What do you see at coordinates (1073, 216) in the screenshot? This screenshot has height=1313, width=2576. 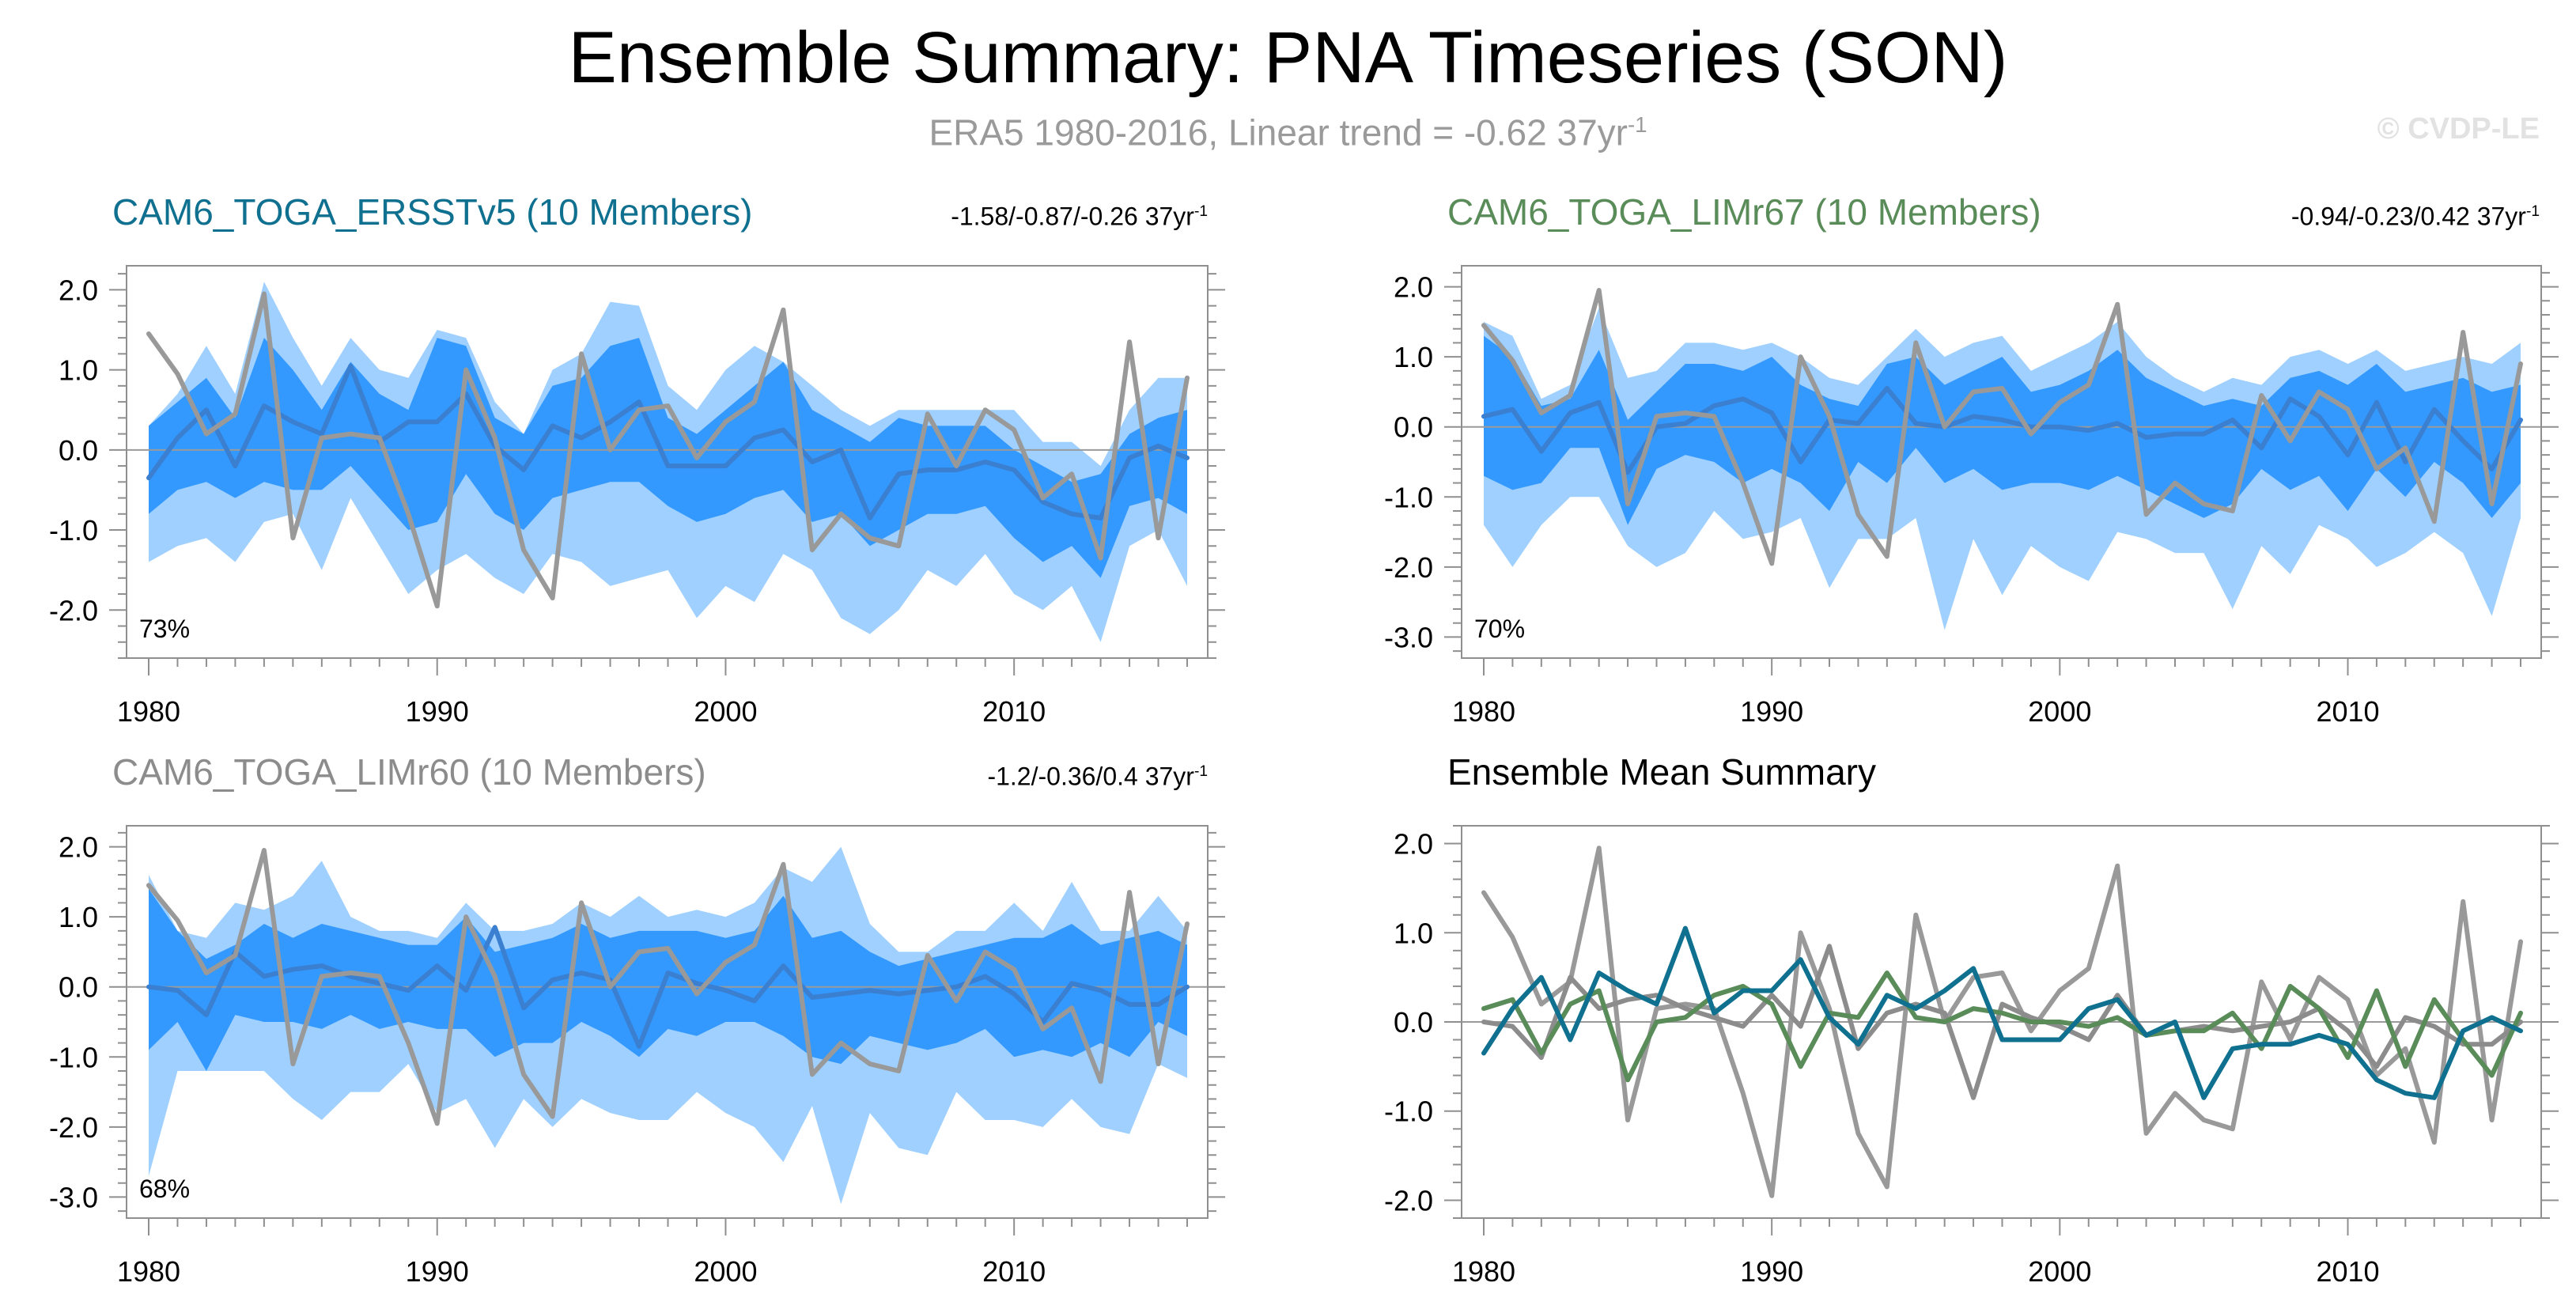 I see `trend-text: -1.58/-0.87/-0.26 37yr` at bounding box center [1073, 216].